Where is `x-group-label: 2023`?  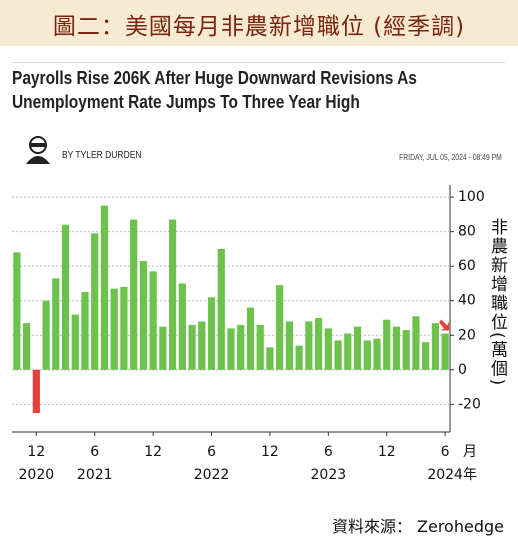
x-group-label: 2023 is located at coordinates (329, 475).